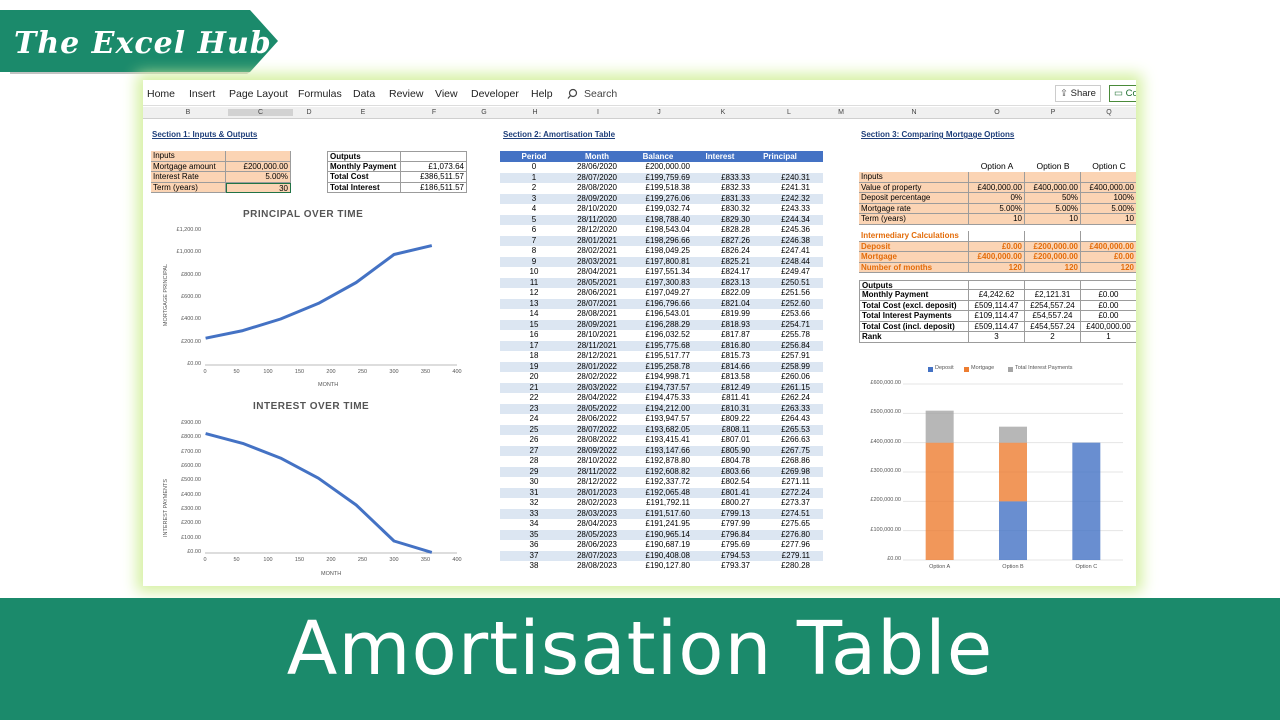 Image resolution: width=1280 pixels, height=720 pixels. I want to click on table-cell: £199,759.69, so click(668, 177).